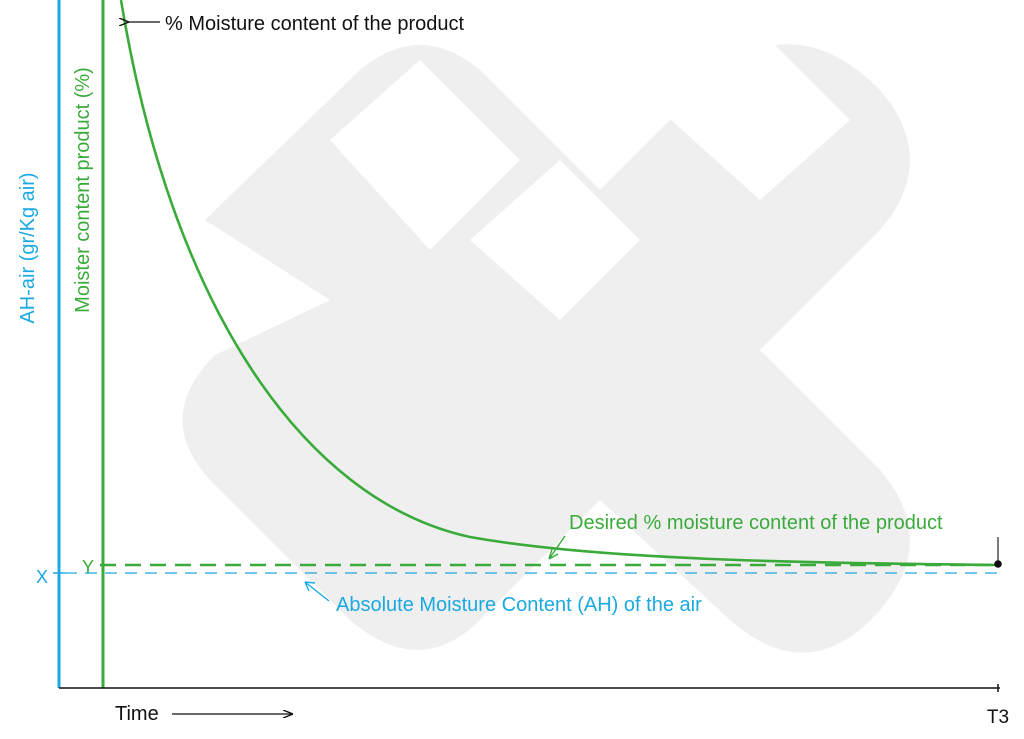 This screenshot has width=1024, height=739. I want to click on y-axis-label-ah-air: AH-air (gr/Kg air), so click(28, 247).